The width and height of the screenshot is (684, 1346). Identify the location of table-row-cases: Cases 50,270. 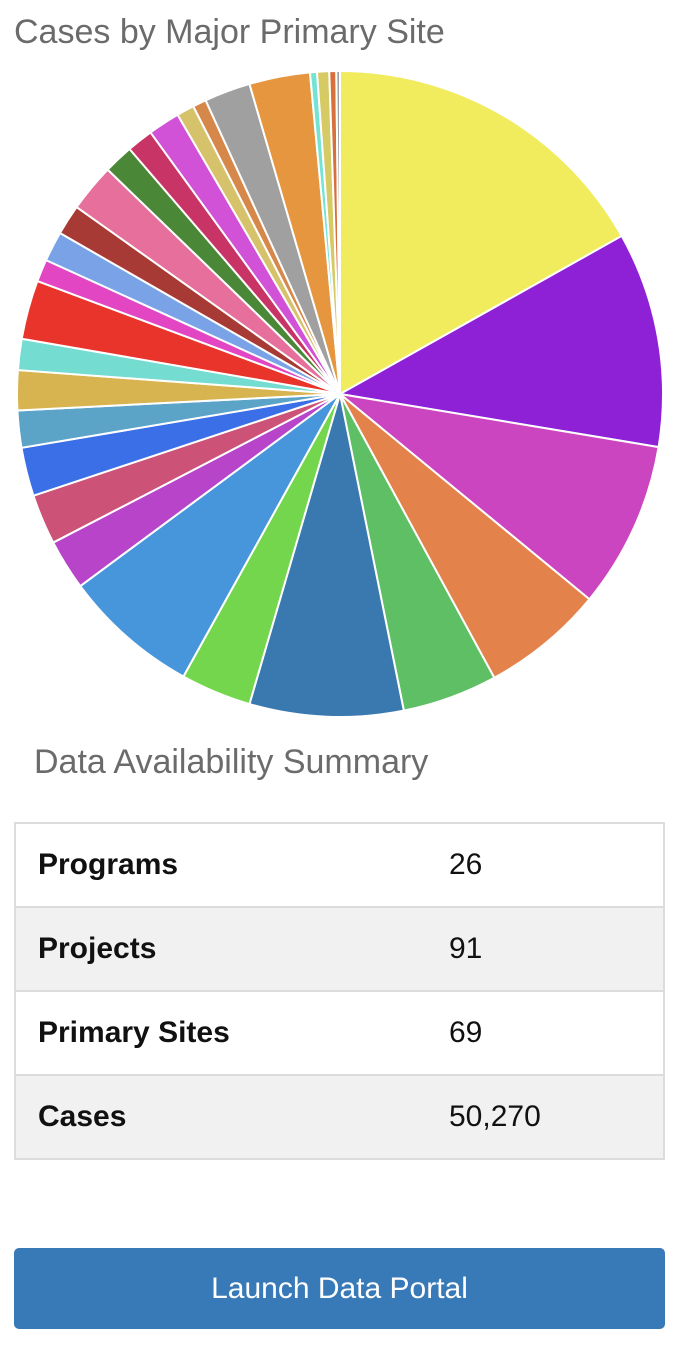
(339, 1116).